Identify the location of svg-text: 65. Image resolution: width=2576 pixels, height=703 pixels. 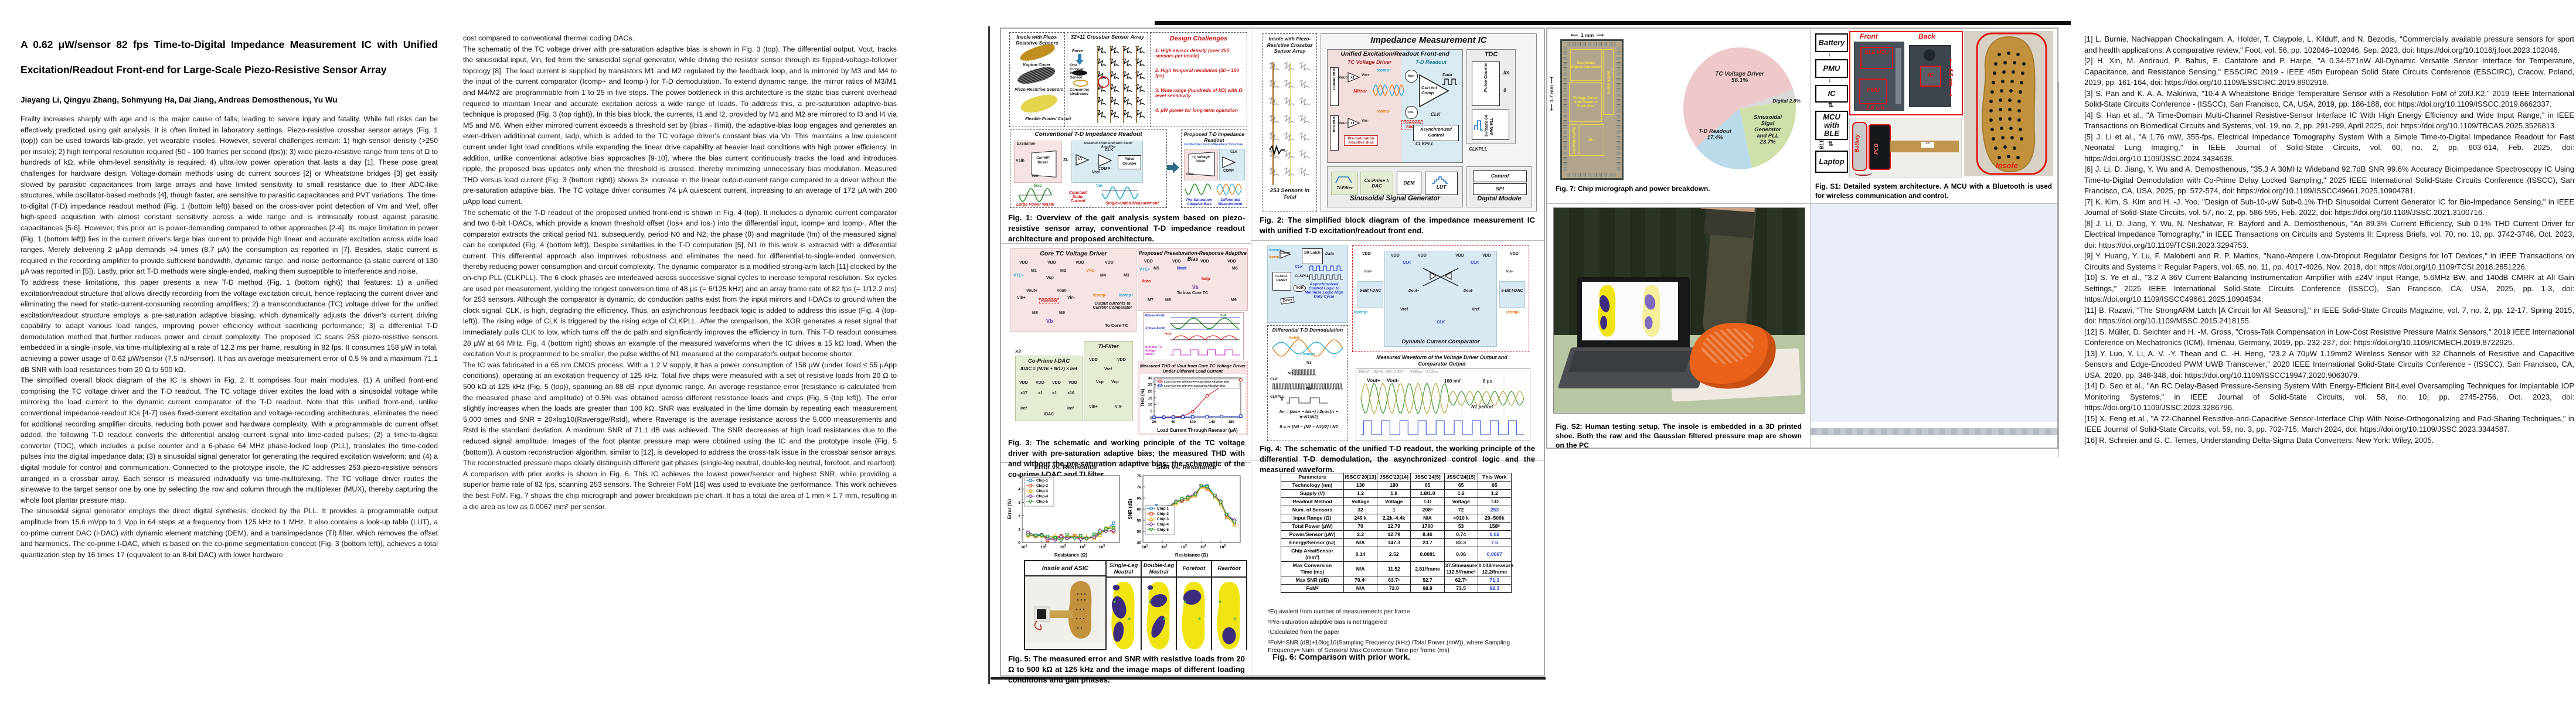
(1138, 498).